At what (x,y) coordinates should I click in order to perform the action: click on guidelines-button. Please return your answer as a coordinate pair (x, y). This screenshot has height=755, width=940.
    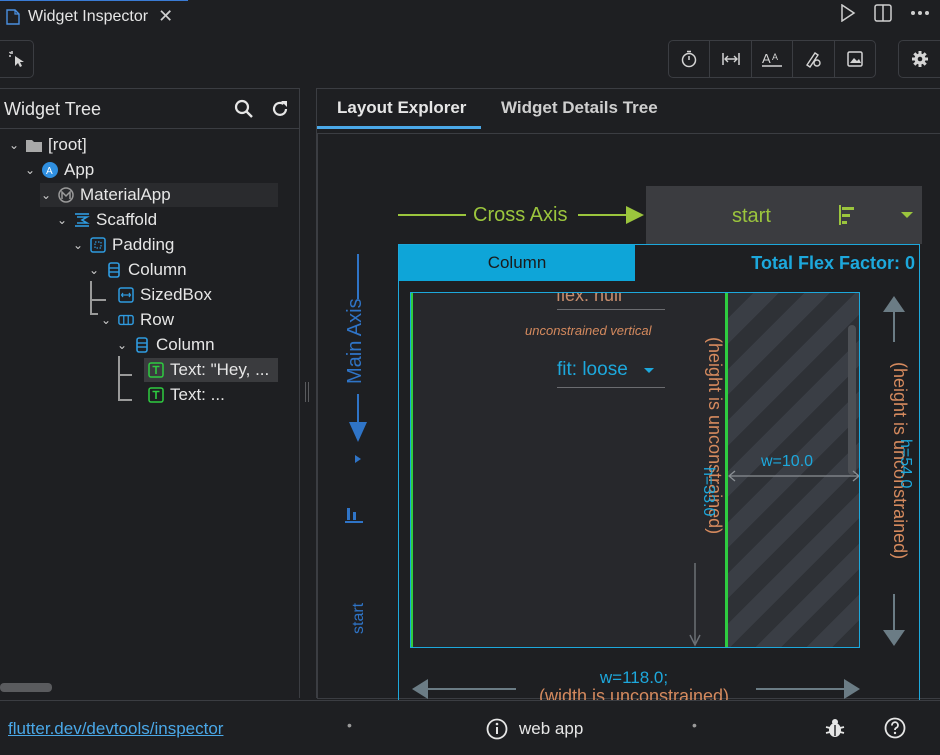
    Looking at the image, I should click on (731, 59).